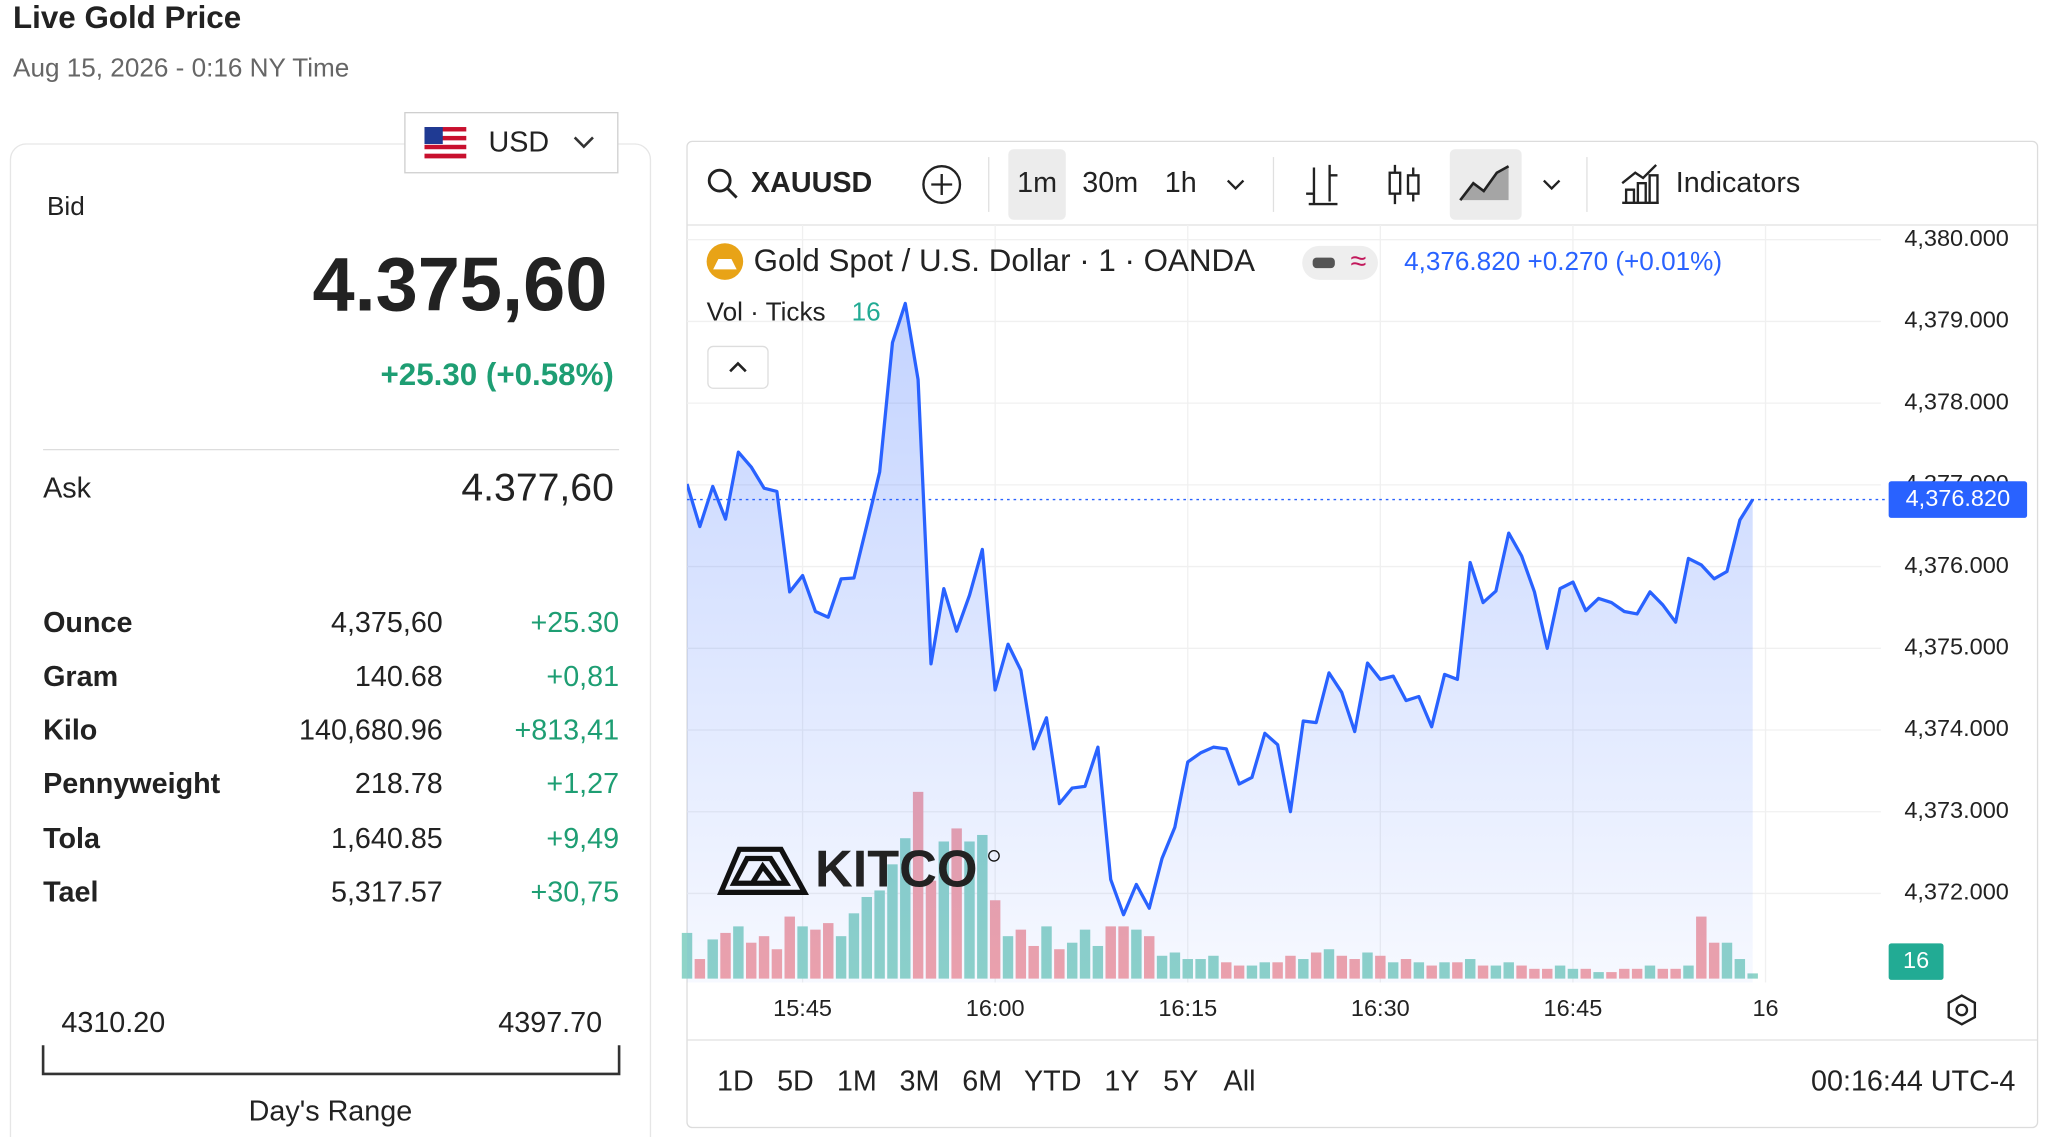  I want to click on range-button: 1D, so click(735, 1082).